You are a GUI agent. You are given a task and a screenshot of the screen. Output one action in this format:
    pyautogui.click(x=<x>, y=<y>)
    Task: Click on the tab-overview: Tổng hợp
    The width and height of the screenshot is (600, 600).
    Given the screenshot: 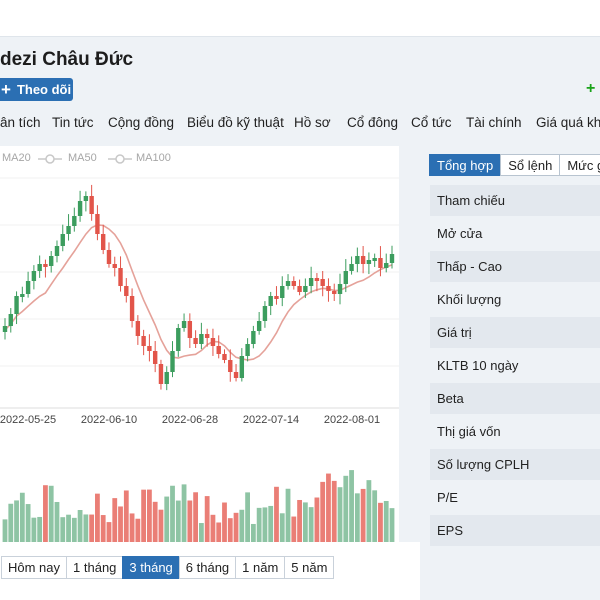 What is the action you would take?
    pyautogui.click(x=465, y=165)
    